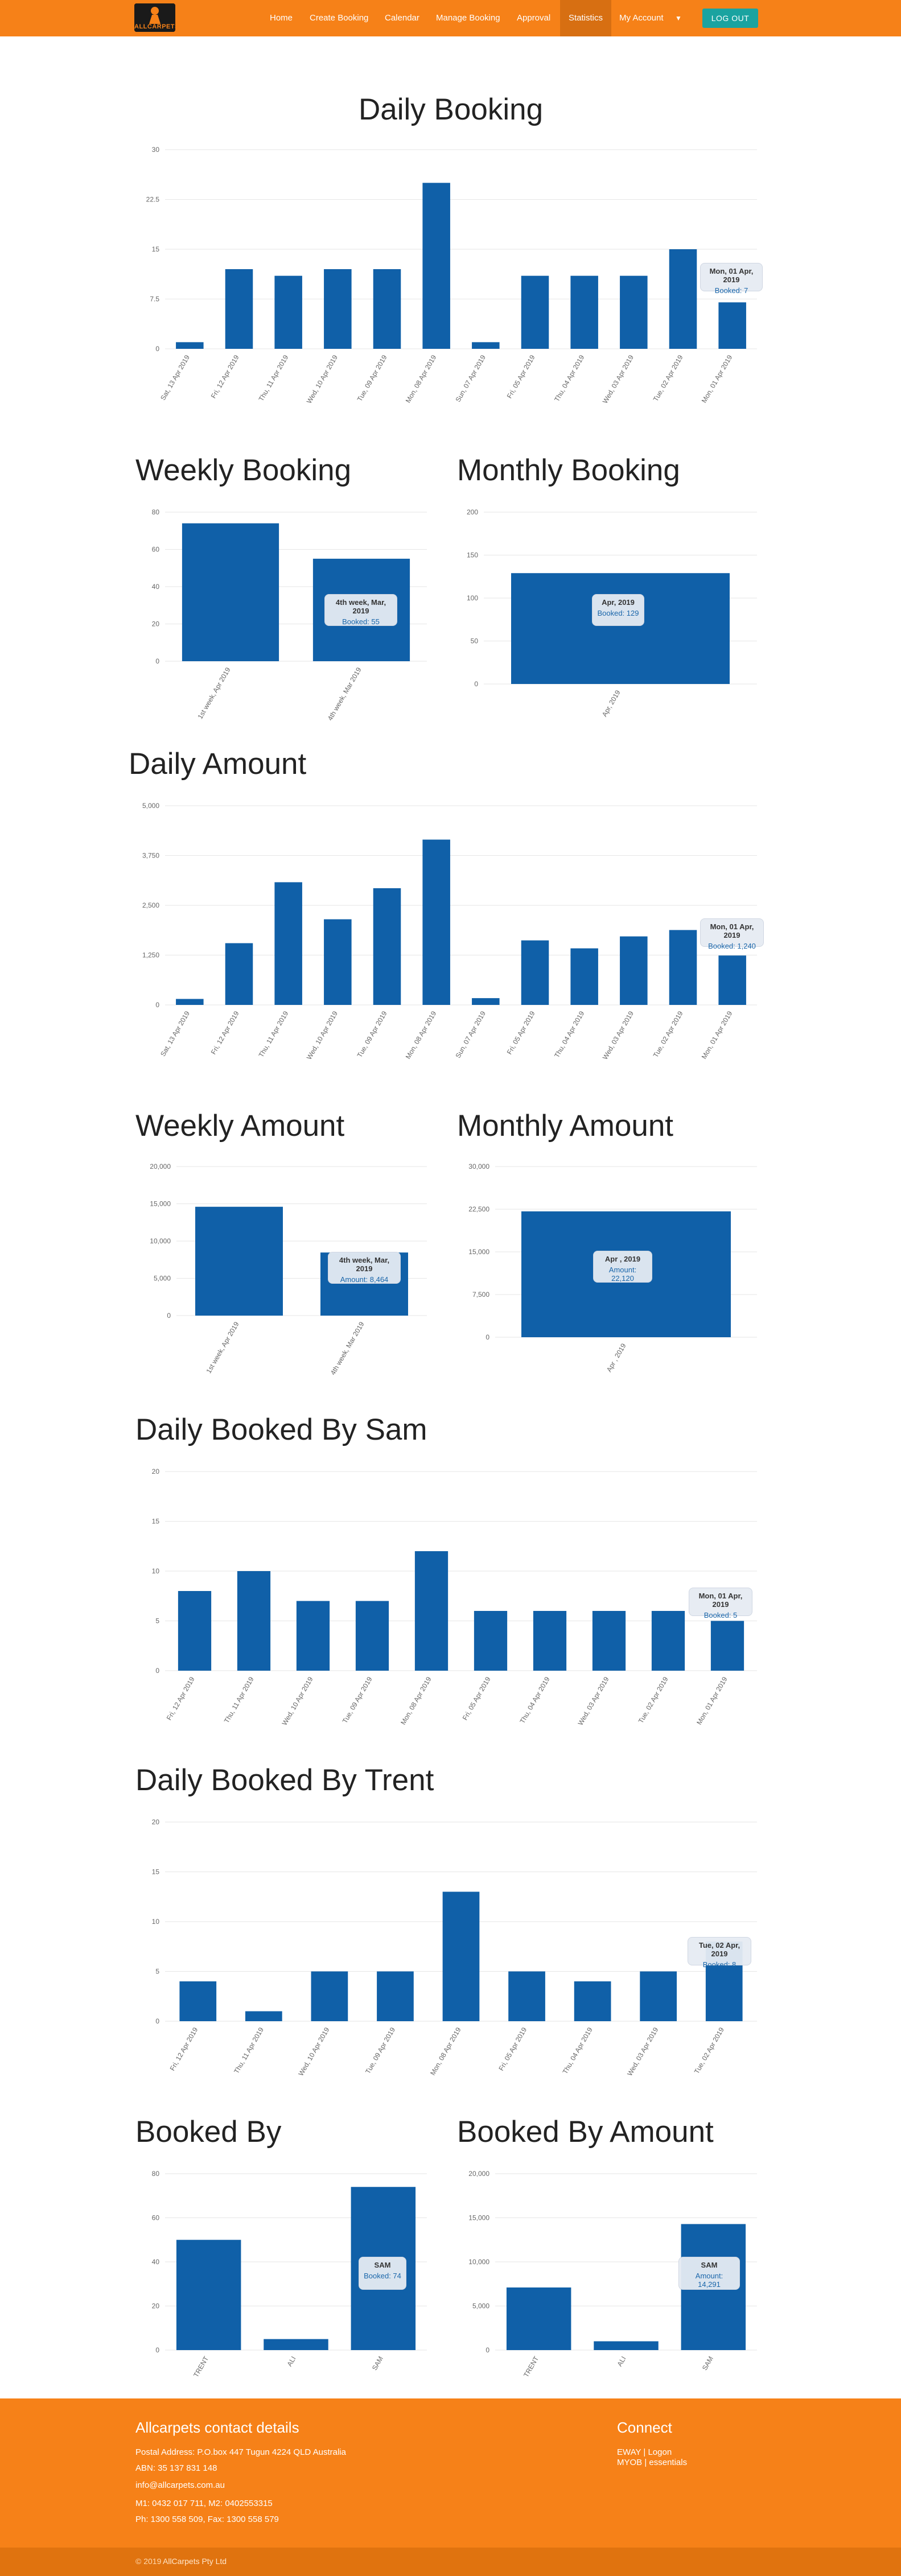  I want to click on tooltip-weekly-amount: 4th week, Mar, 2019 Amount: 8,464, so click(365, 1268).